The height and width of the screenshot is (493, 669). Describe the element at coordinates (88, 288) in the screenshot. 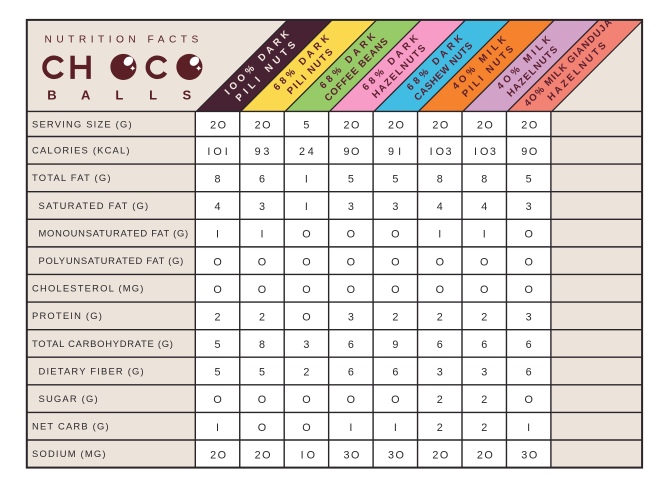

I see `svg-text: CHOLESTEROL (MG)` at that location.